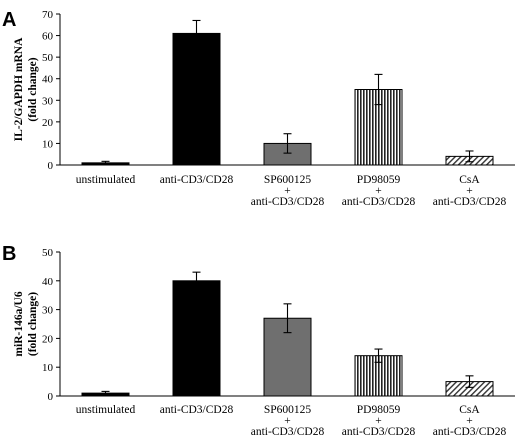 The width and height of the screenshot is (520, 440). I want to click on y-axis-label: miR-146a/U6 (fold change), so click(26, 323).